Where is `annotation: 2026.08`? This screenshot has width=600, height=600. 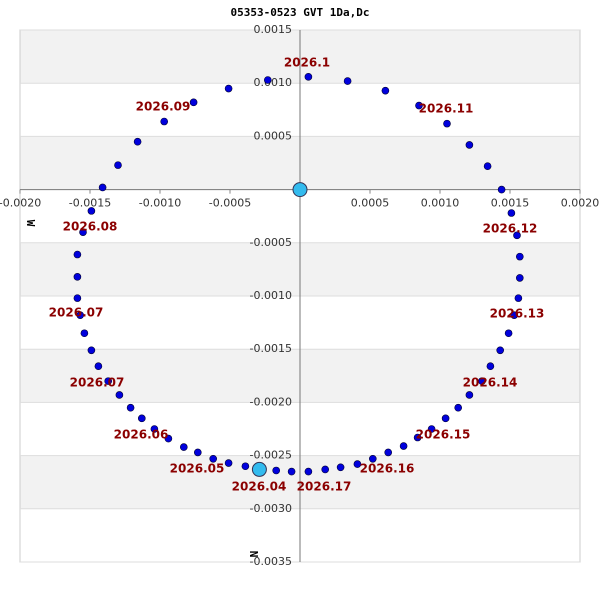
annotation: 2026.08 is located at coordinates (90, 227).